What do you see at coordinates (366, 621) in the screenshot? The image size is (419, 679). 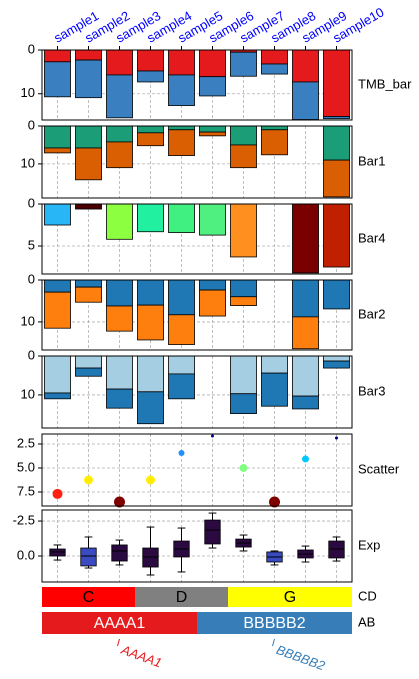 I see `panel-label: AB` at bounding box center [366, 621].